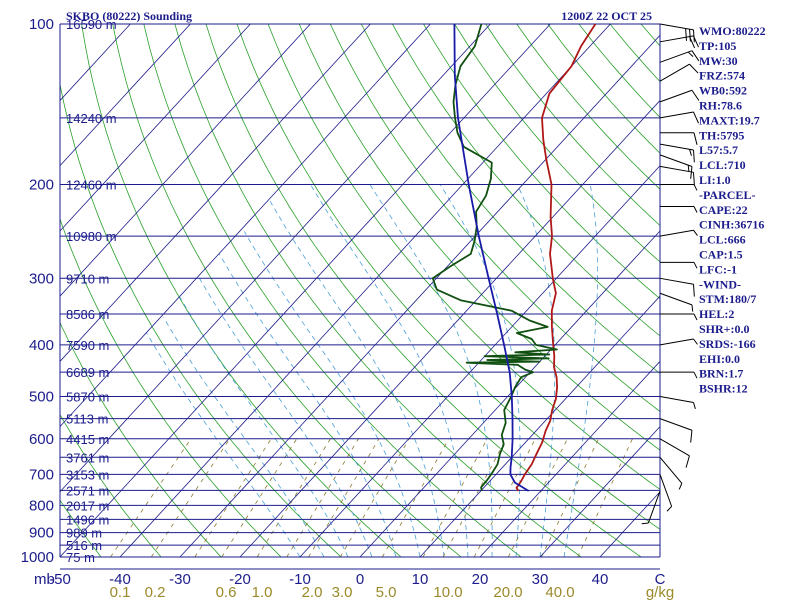 The height and width of the screenshot is (600, 800). I want to click on height-label: 516 m, so click(84, 545).